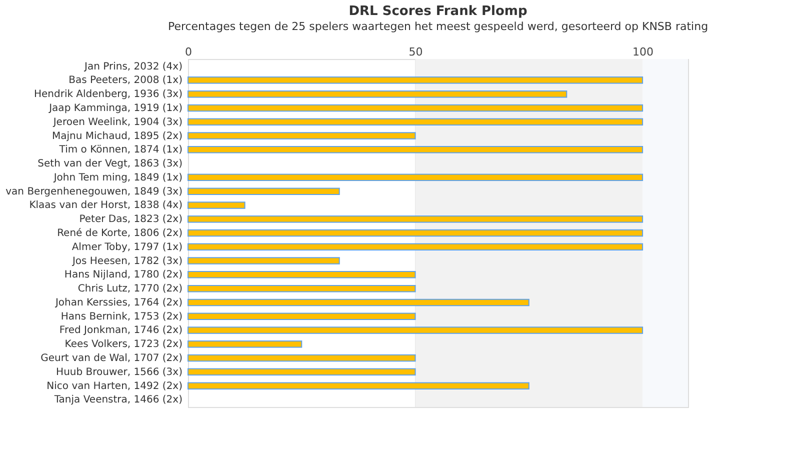 This screenshot has height=450, width=790. Describe the element at coordinates (117, 136) in the screenshot. I see `y-tick-label: Majnu Michaud, 1895 (2x)` at that location.